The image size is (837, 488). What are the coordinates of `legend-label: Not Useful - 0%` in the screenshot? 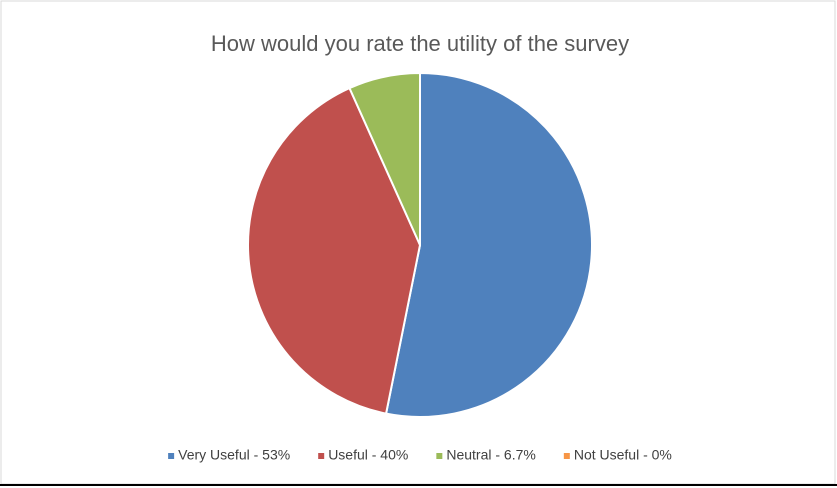 It's located at (623, 455).